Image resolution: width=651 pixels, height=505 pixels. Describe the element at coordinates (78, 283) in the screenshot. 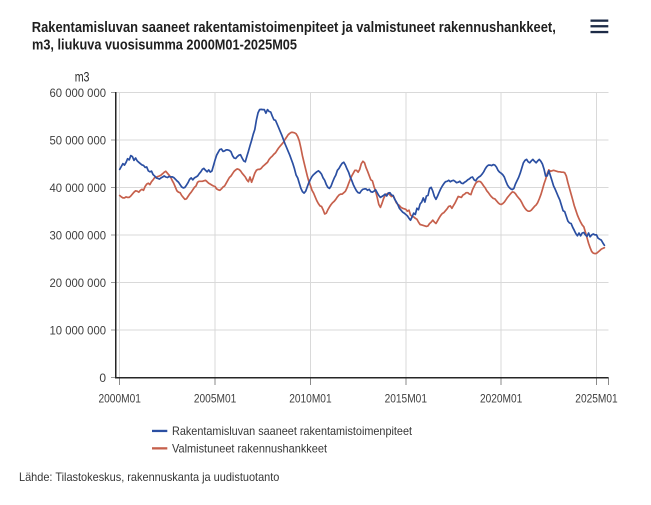

I see `svg-text: 20 000 000` at that location.